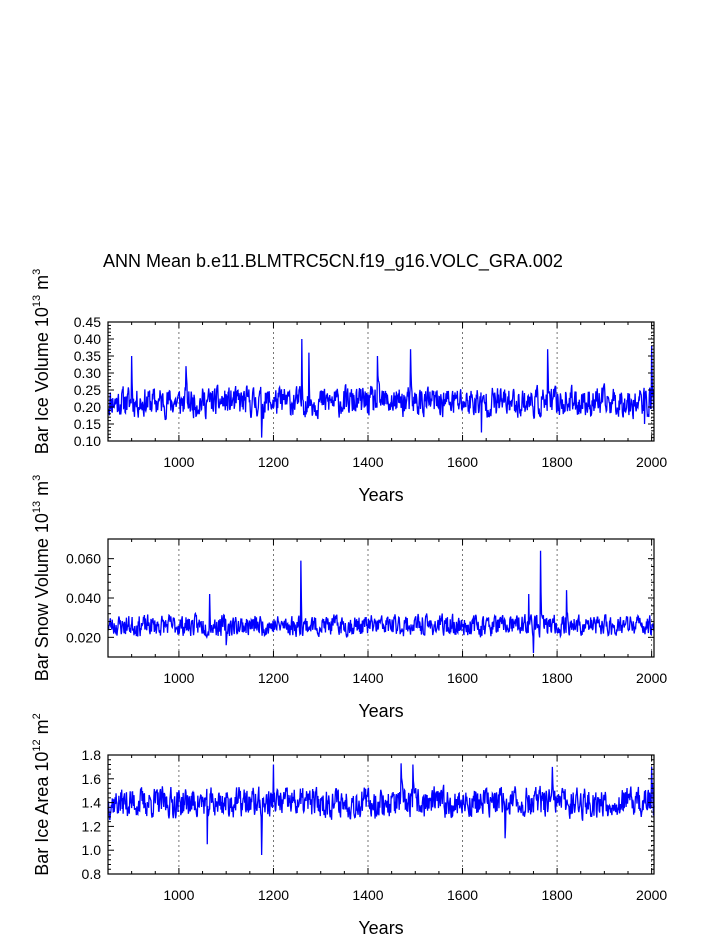 The height and width of the screenshot is (935, 723). I want to click on y-tick-label: 0.35, so click(87, 356).